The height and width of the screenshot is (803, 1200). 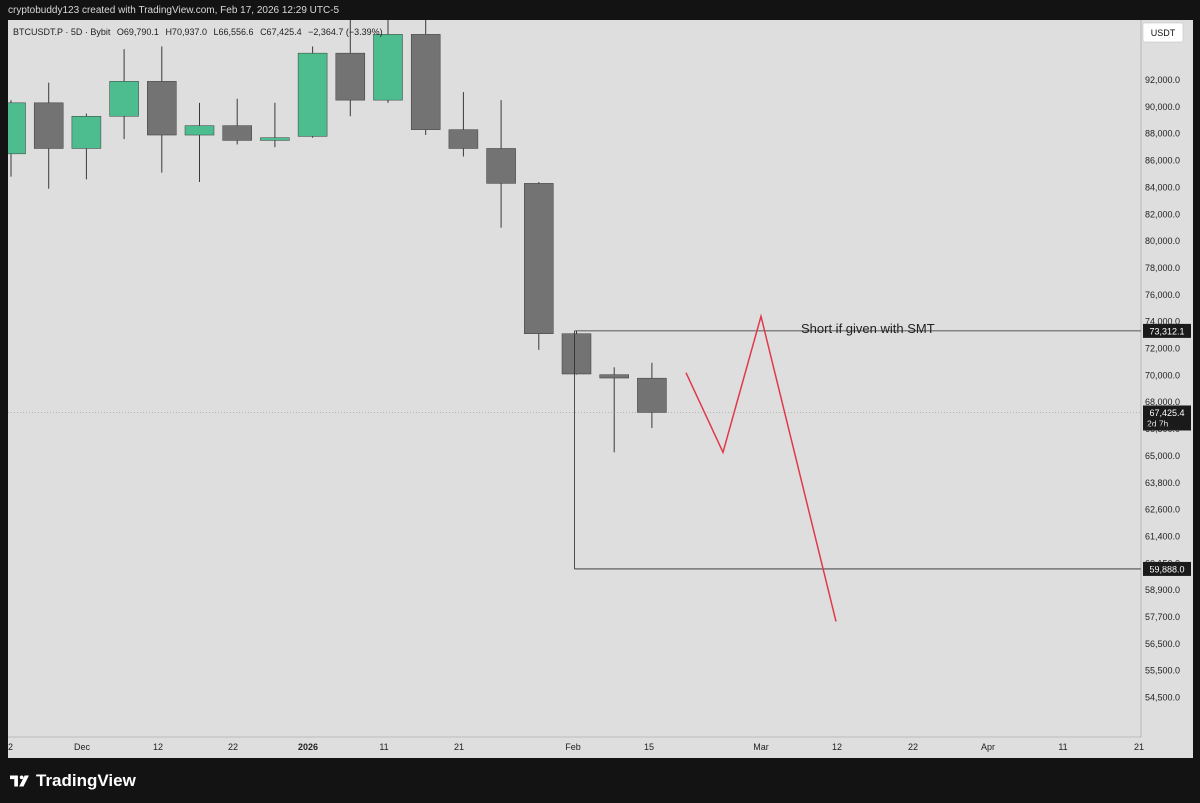 I want to click on y-tick-label: 72,000.0, so click(x=1162, y=349).